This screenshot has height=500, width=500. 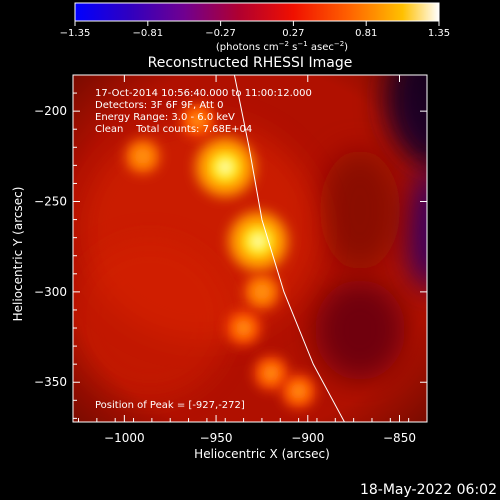 I want to click on colorbar-tick-label: −0.27, so click(x=220, y=33).